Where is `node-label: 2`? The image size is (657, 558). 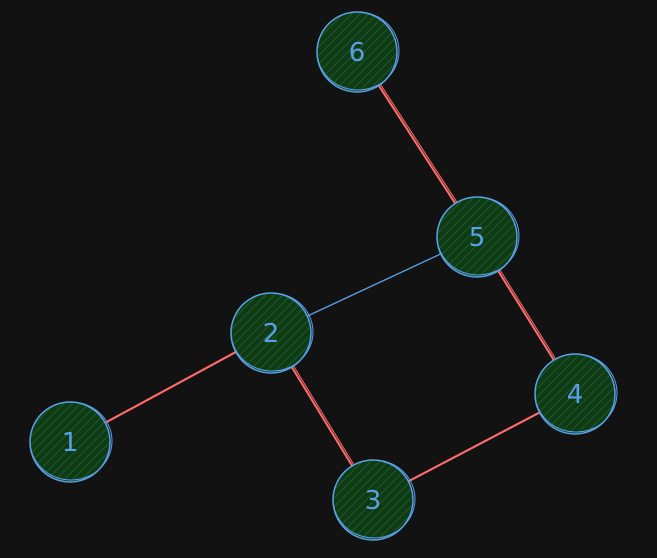 node-label: 2 is located at coordinates (271, 334).